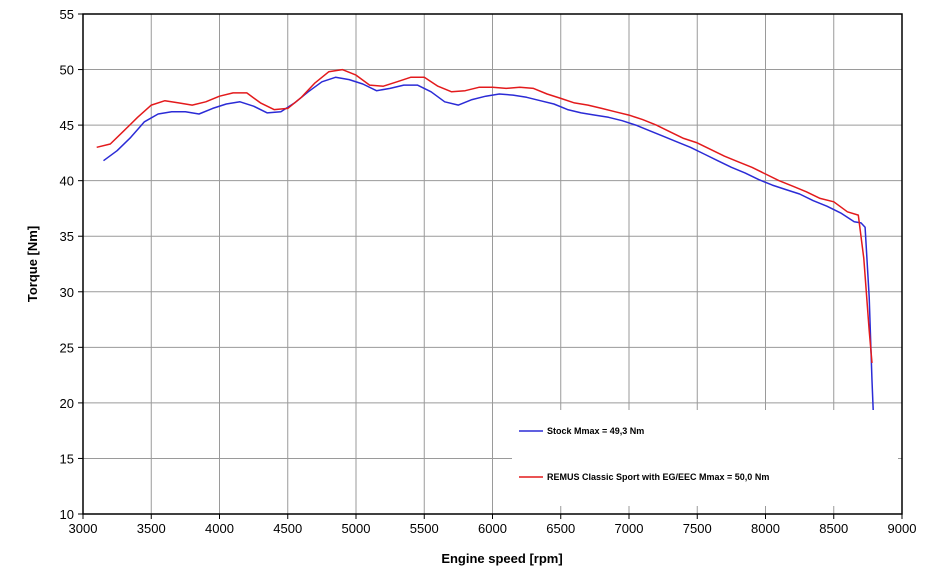  Describe the element at coordinates (697, 528) in the screenshot. I see `x-tick-label: 7500` at that location.